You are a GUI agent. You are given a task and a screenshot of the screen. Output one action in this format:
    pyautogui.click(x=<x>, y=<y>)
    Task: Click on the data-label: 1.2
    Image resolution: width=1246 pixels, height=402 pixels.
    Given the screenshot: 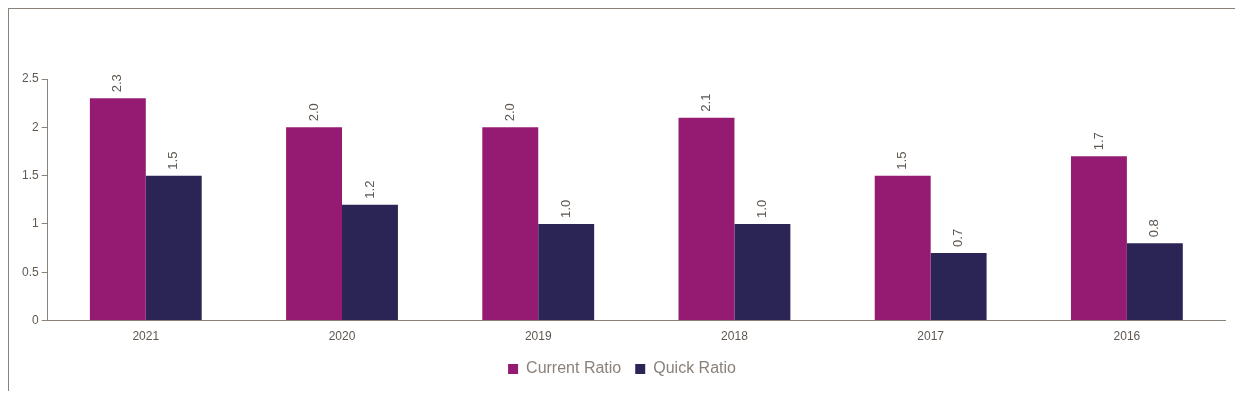 What is the action you would take?
    pyautogui.click(x=369, y=189)
    